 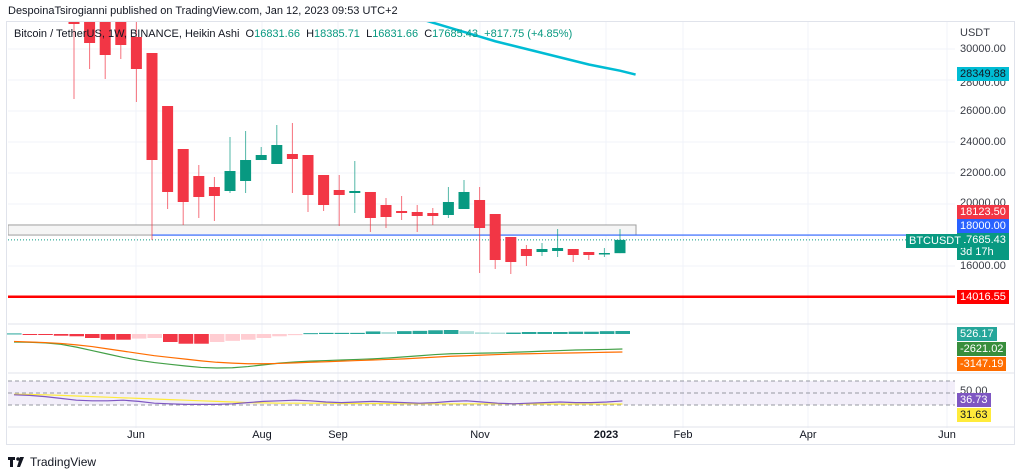 I want to click on support-level-tag: 14016.55, so click(x=983, y=297).